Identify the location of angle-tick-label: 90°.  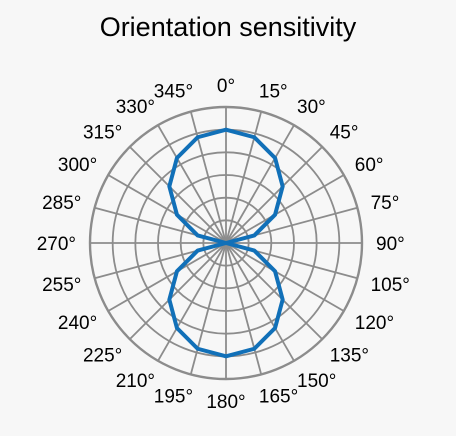
(390, 244).